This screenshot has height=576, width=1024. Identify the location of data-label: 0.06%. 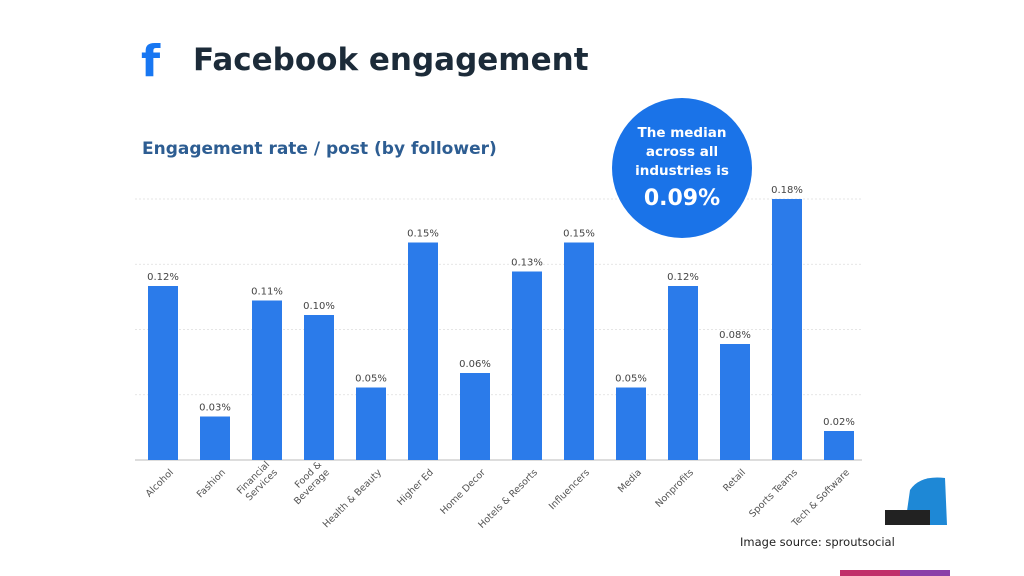
(475, 364).